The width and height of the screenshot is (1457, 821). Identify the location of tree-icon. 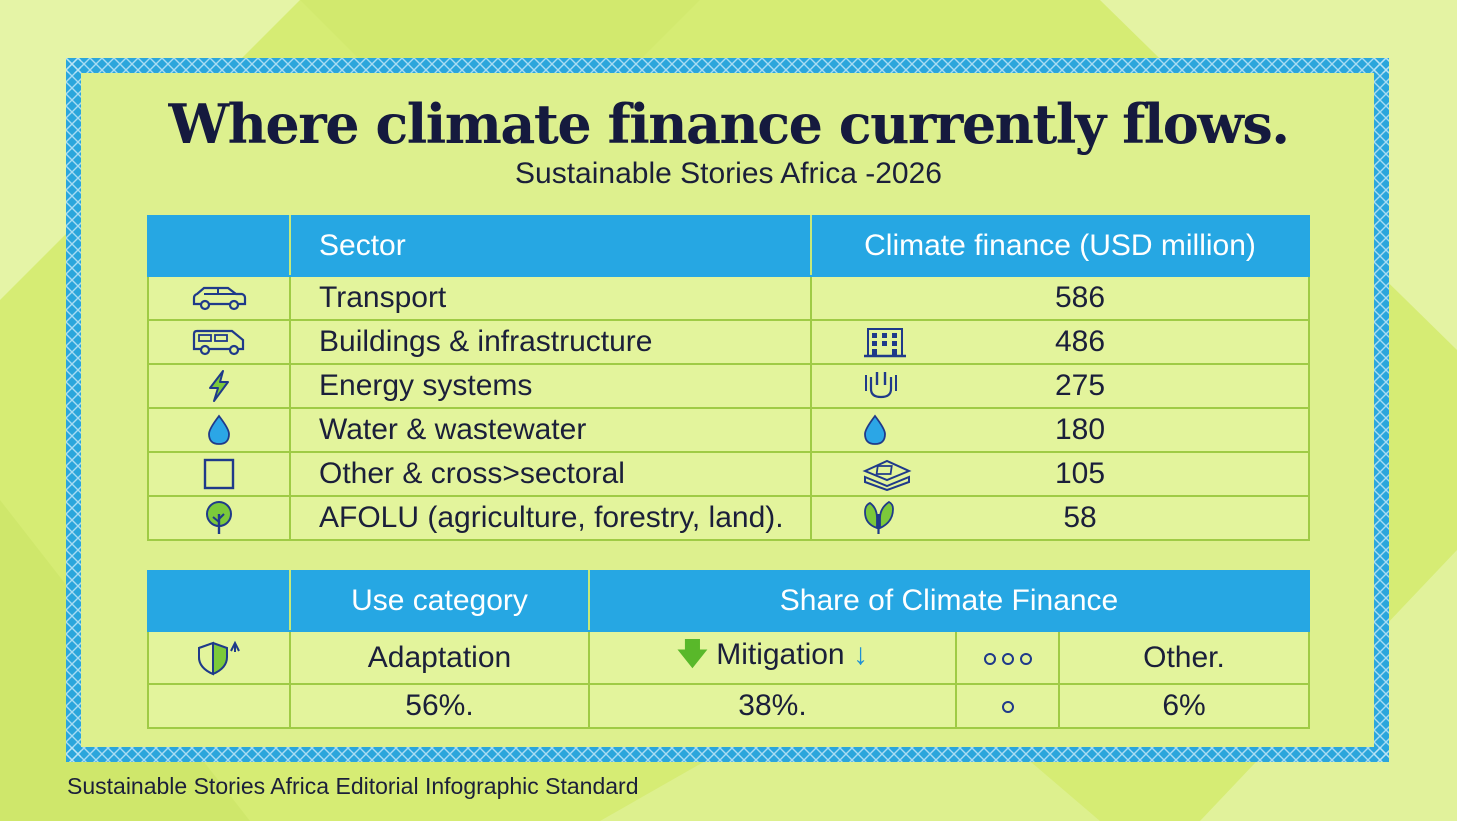
(219, 517).